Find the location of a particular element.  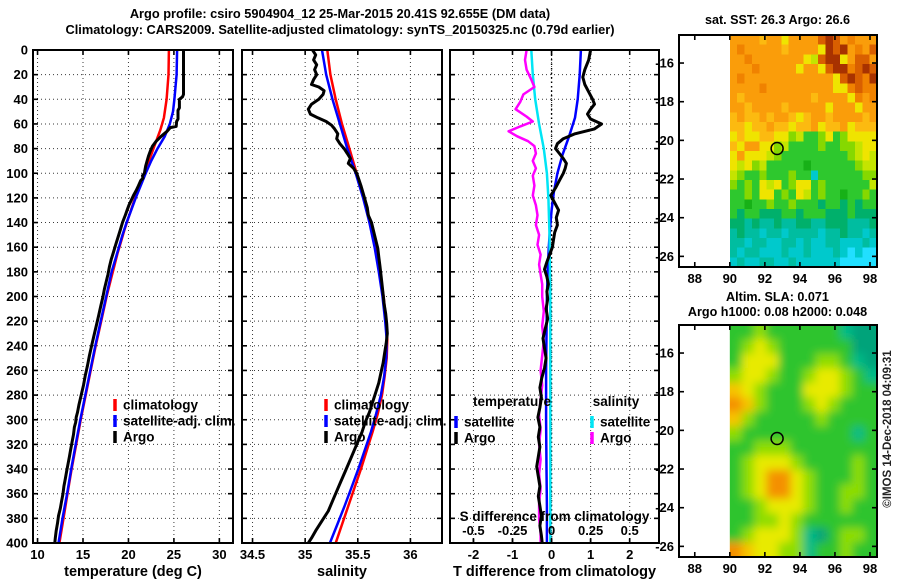

curve-s-satellite is located at coordinates (541, 296).